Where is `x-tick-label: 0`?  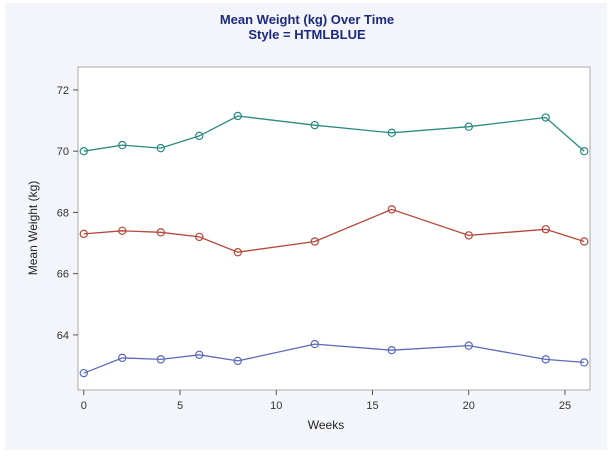
x-tick-label: 0 is located at coordinates (84, 406).